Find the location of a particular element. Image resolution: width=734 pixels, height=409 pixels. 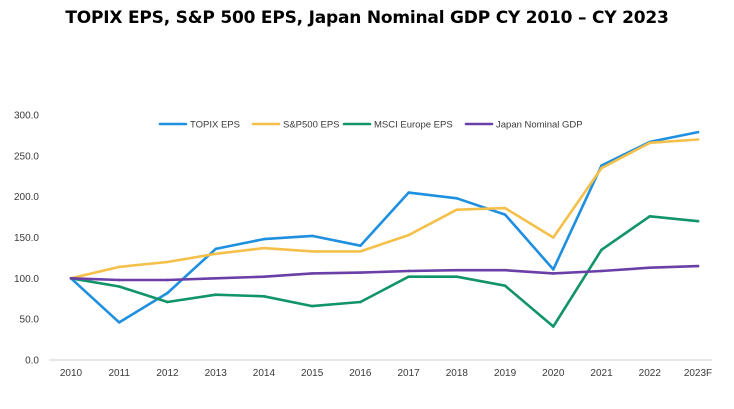

x-tick-label: 2020 is located at coordinates (553, 373).